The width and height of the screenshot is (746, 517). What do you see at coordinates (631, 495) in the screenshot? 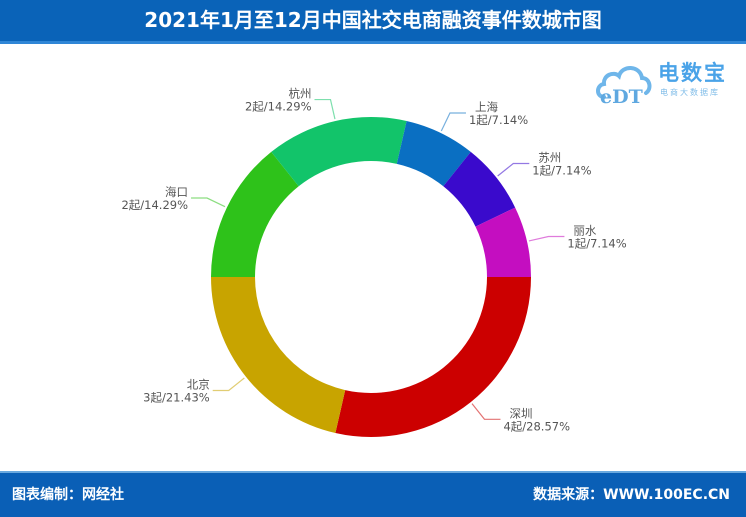
I see `footer-source: 数据来源：WWW.100EC.CN` at bounding box center [631, 495].